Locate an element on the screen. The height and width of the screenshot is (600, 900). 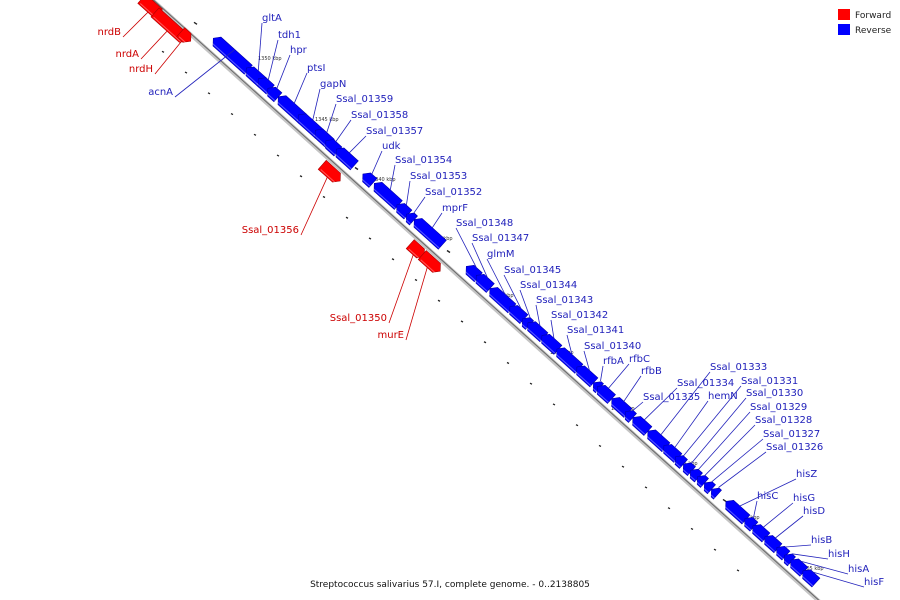
gene-label-rfbc: rfbC is located at coordinates (639, 359).